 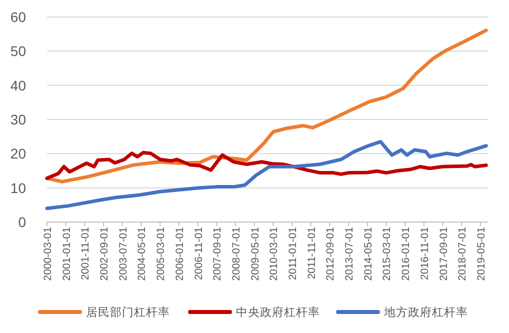 I want to click on y-tick-label: 10, so click(x=18, y=188).